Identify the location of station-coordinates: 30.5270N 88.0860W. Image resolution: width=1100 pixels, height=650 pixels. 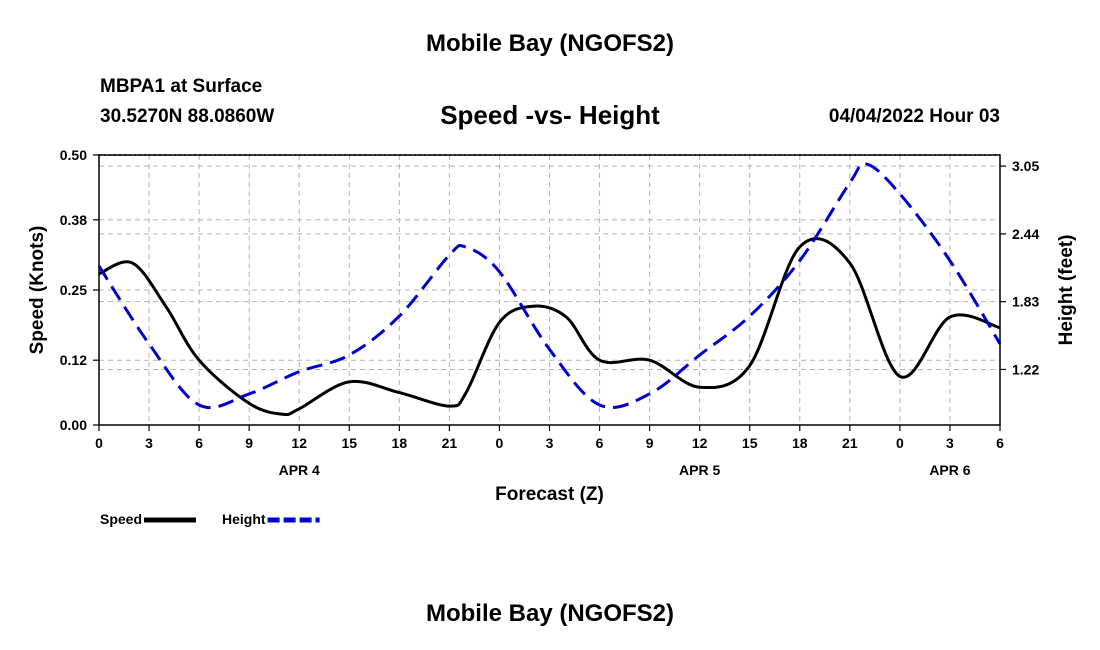
(187, 116).